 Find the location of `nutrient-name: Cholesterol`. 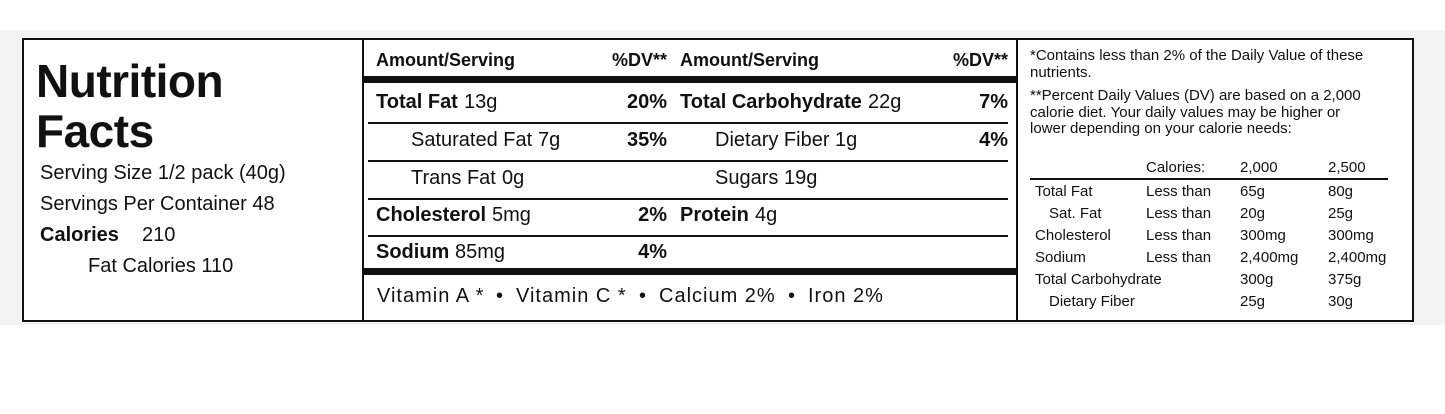

nutrient-name: Cholesterol is located at coordinates (431, 215).